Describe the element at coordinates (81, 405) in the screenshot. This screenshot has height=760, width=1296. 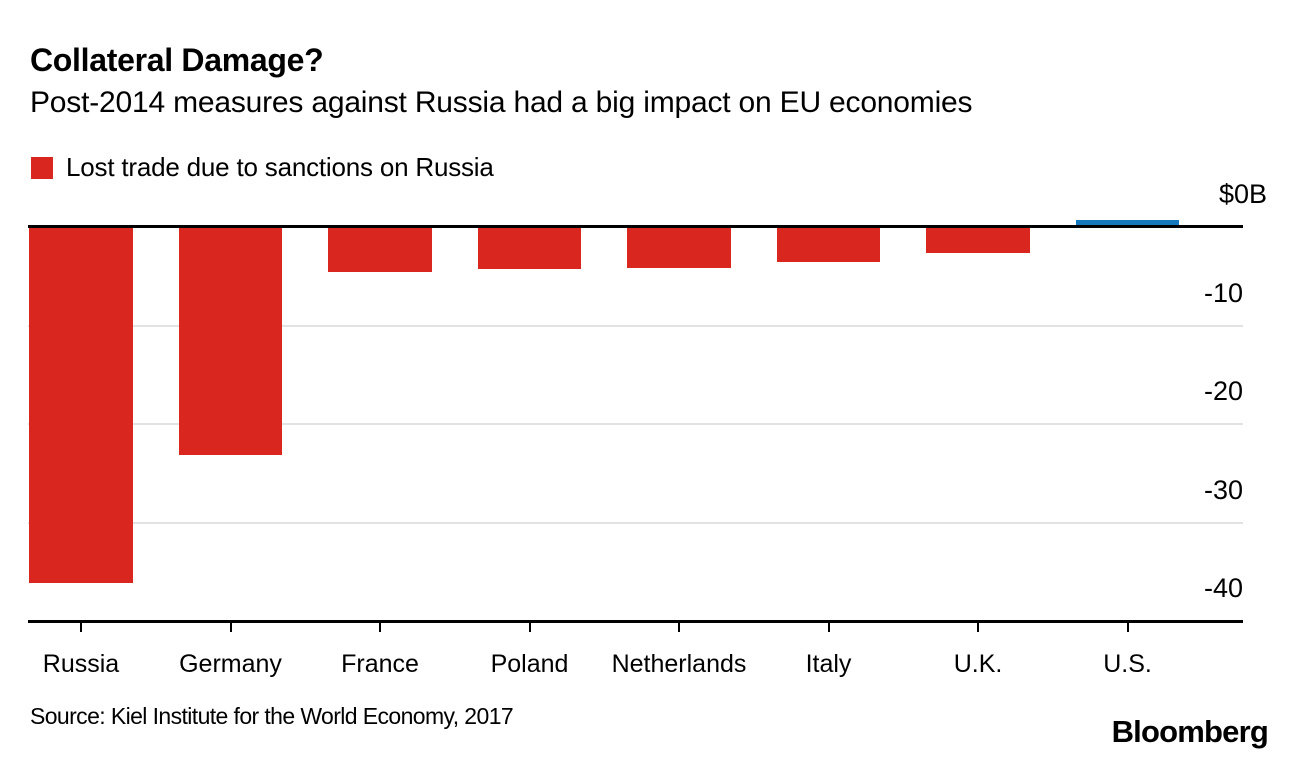
I see `bar-russia` at that location.